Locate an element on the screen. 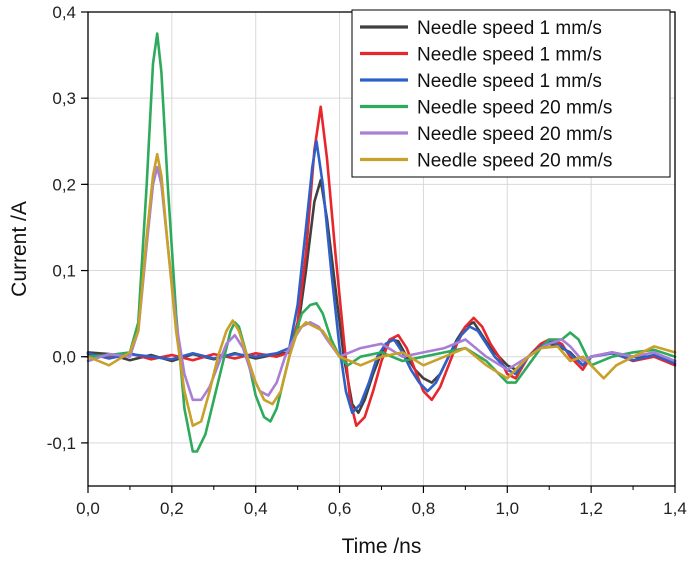  x-tick-label: 0,2 is located at coordinates (172, 508).